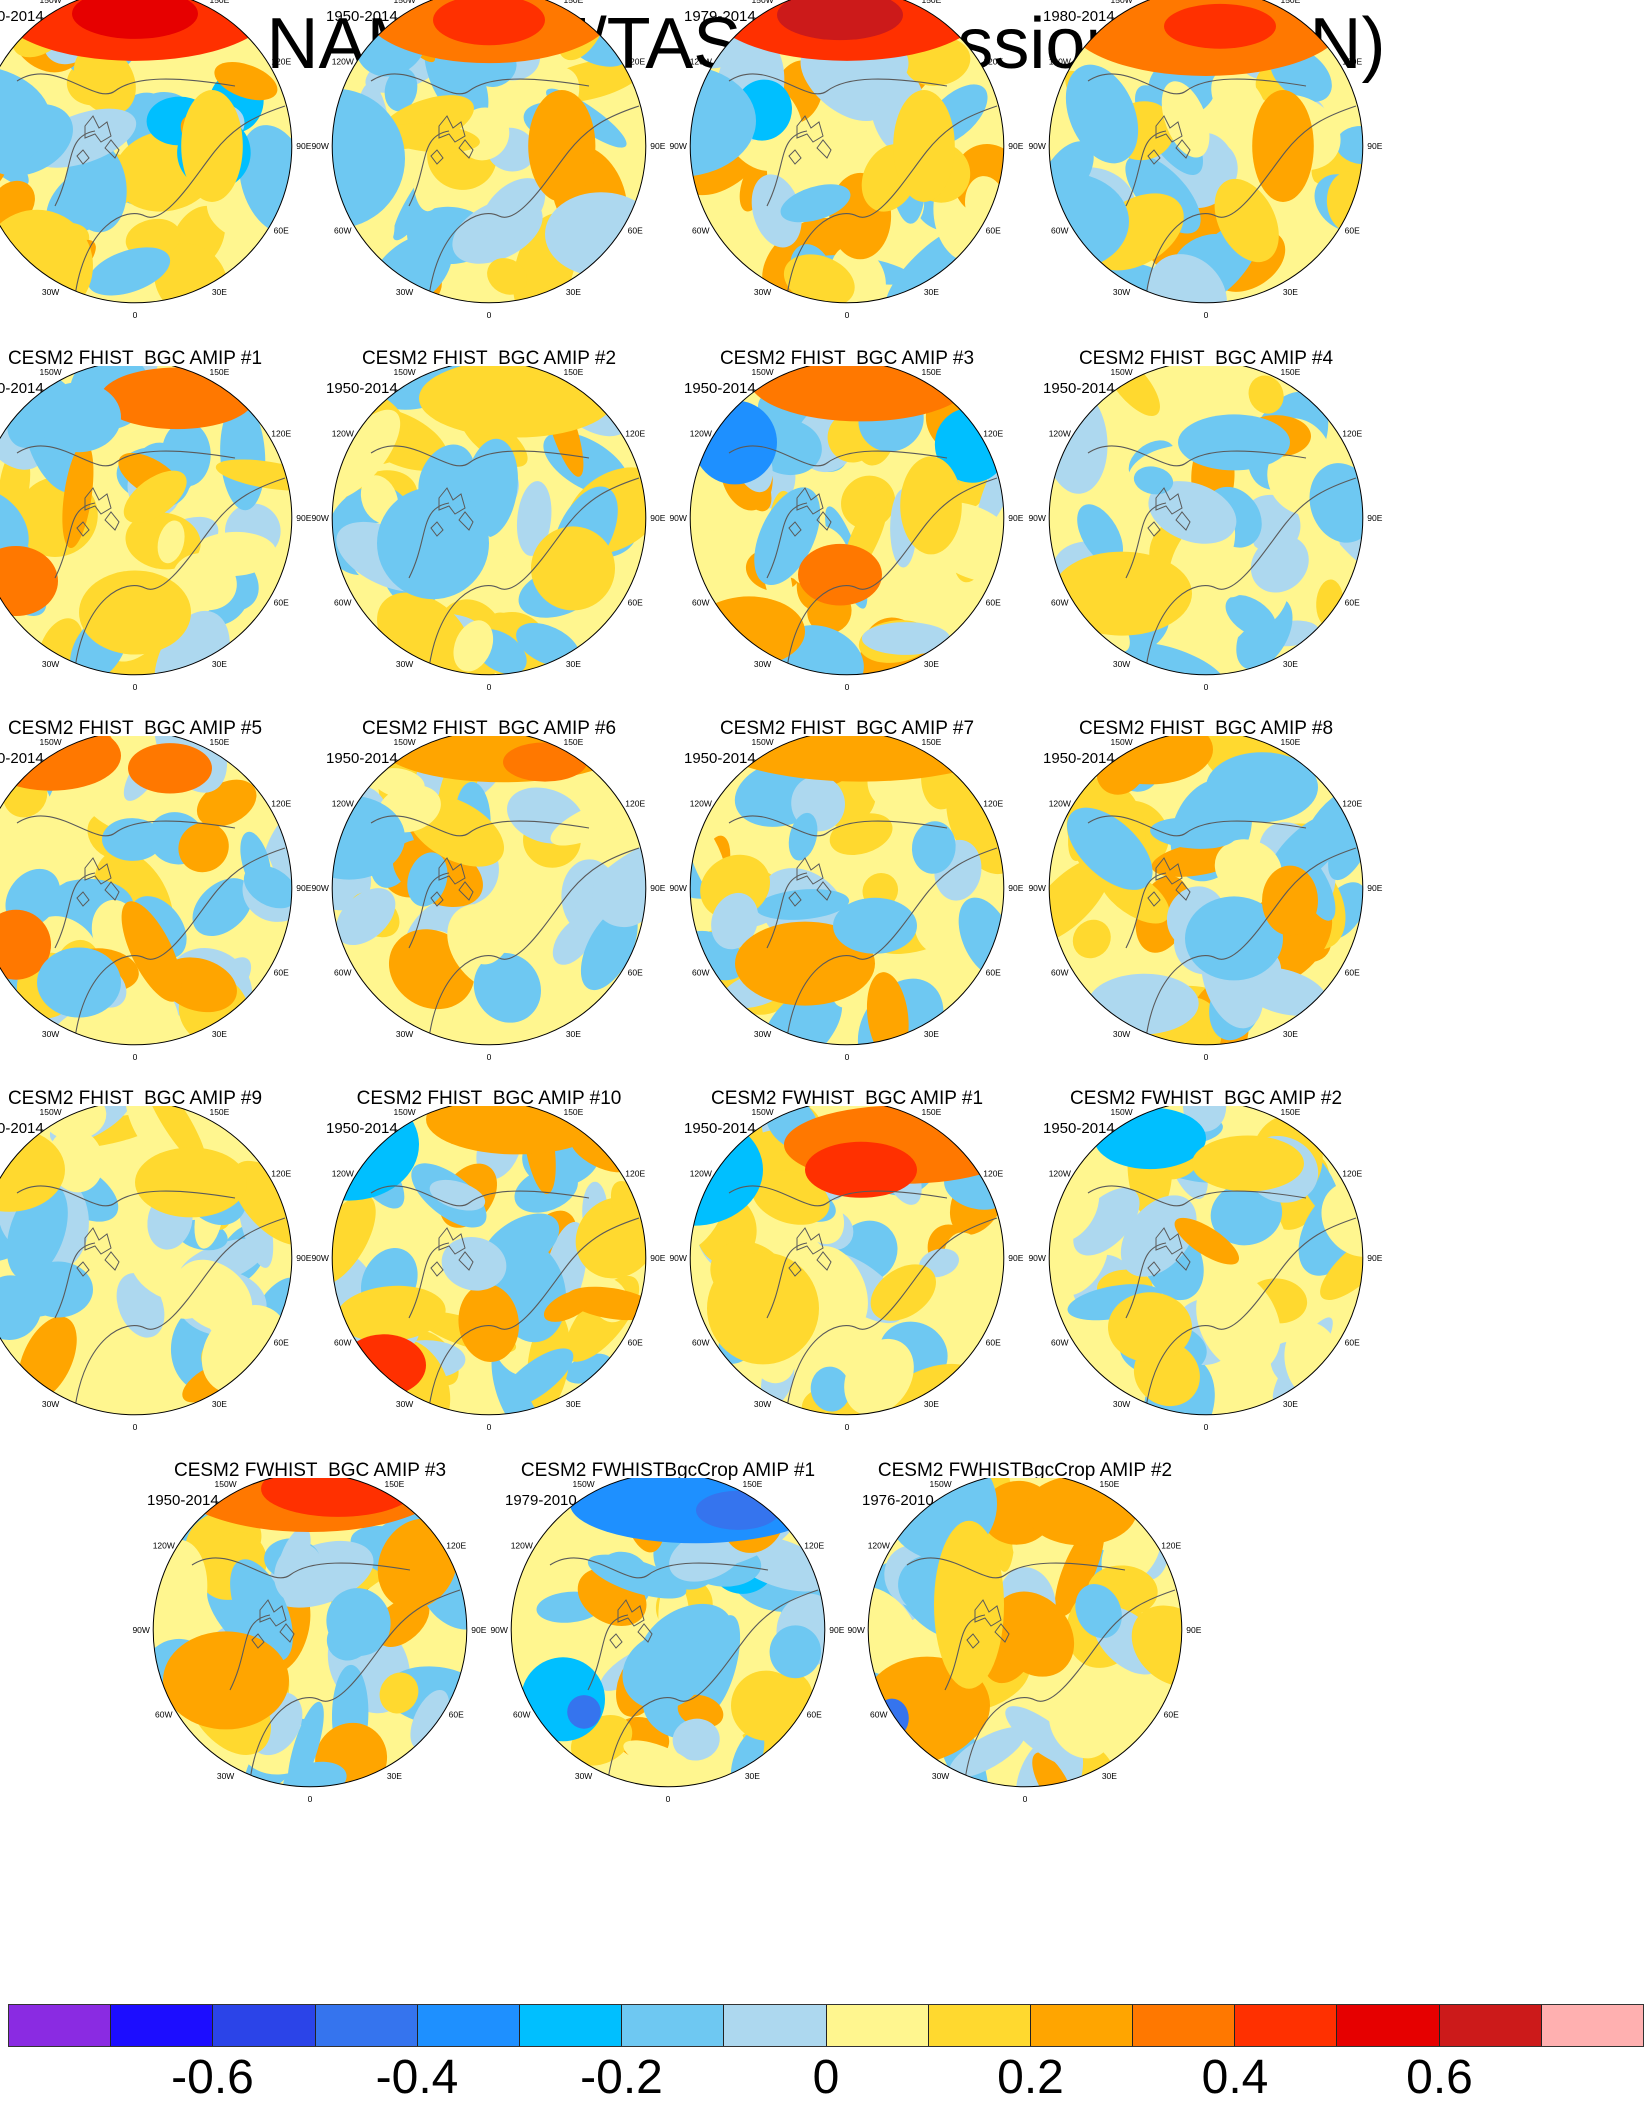  I want to click on panel-period: 1980-2014, so click(1079, 16).